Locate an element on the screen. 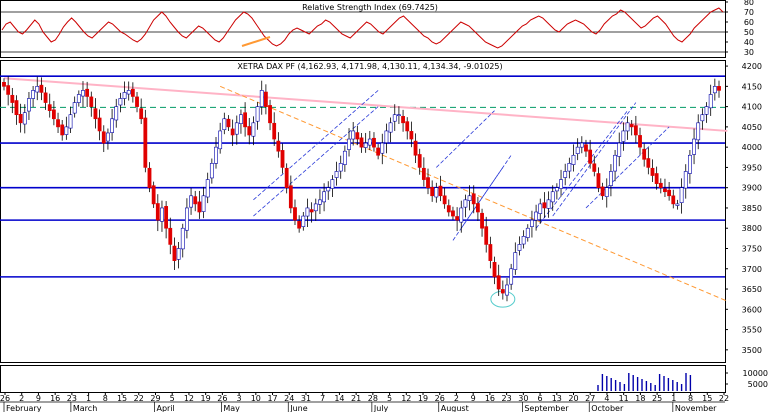 The width and height of the screenshot is (770, 412). x-tick-label: 5 is located at coordinates (389, 398).